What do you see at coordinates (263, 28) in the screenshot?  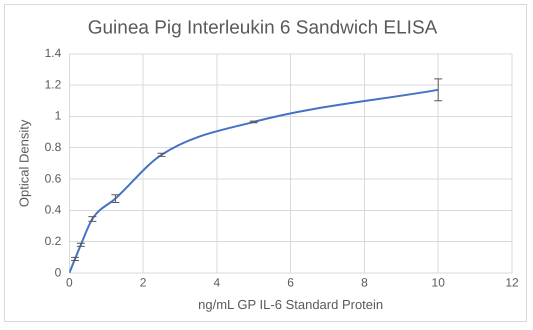 I see `chart-title: Guinea Pig Interleukin 6 Sandwich ELISA` at bounding box center [263, 28].